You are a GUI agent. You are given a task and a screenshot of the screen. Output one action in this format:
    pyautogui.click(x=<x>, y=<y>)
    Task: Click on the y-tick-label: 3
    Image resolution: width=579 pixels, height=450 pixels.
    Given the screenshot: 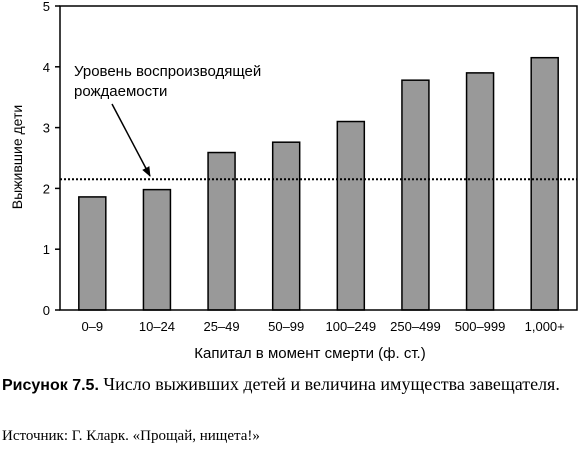 What is the action you would take?
    pyautogui.click(x=46, y=128)
    